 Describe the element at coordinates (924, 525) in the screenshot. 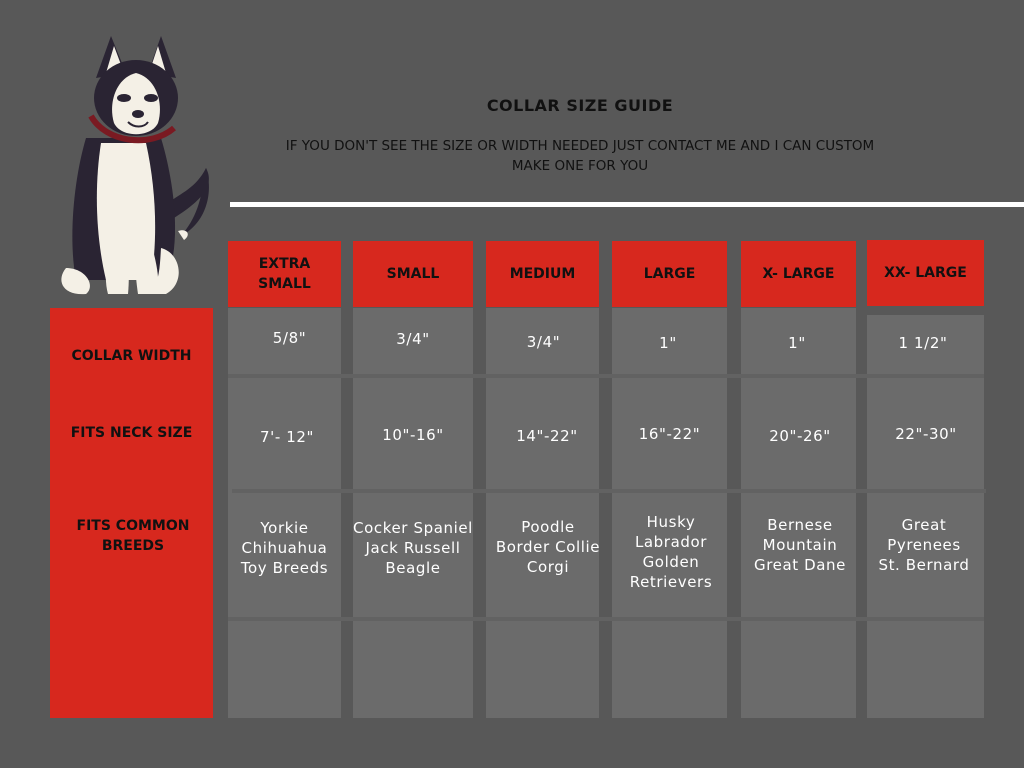

I see `breed-name: Great` at that location.